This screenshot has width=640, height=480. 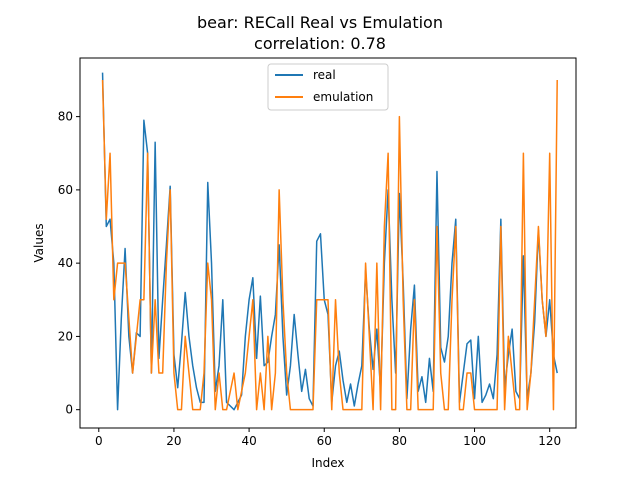 What do you see at coordinates (549, 441) in the screenshot?
I see `x-tick-label: 120` at bounding box center [549, 441].